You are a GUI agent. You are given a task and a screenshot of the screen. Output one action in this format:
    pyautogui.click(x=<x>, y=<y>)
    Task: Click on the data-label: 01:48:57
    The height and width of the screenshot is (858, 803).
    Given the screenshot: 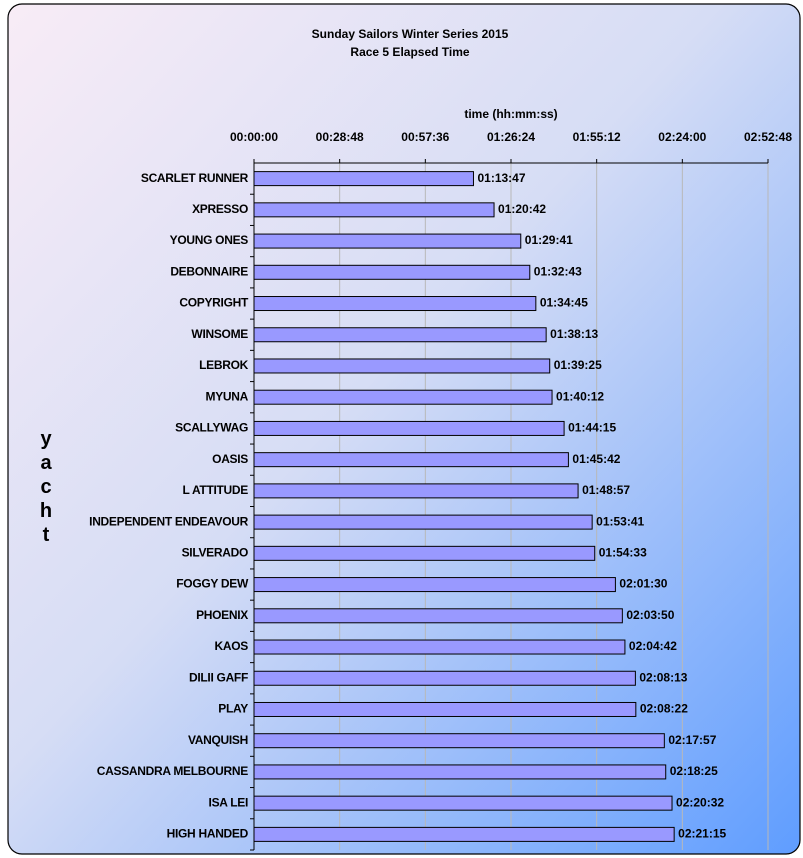 What is the action you would take?
    pyautogui.click(x=606, y=490)
    